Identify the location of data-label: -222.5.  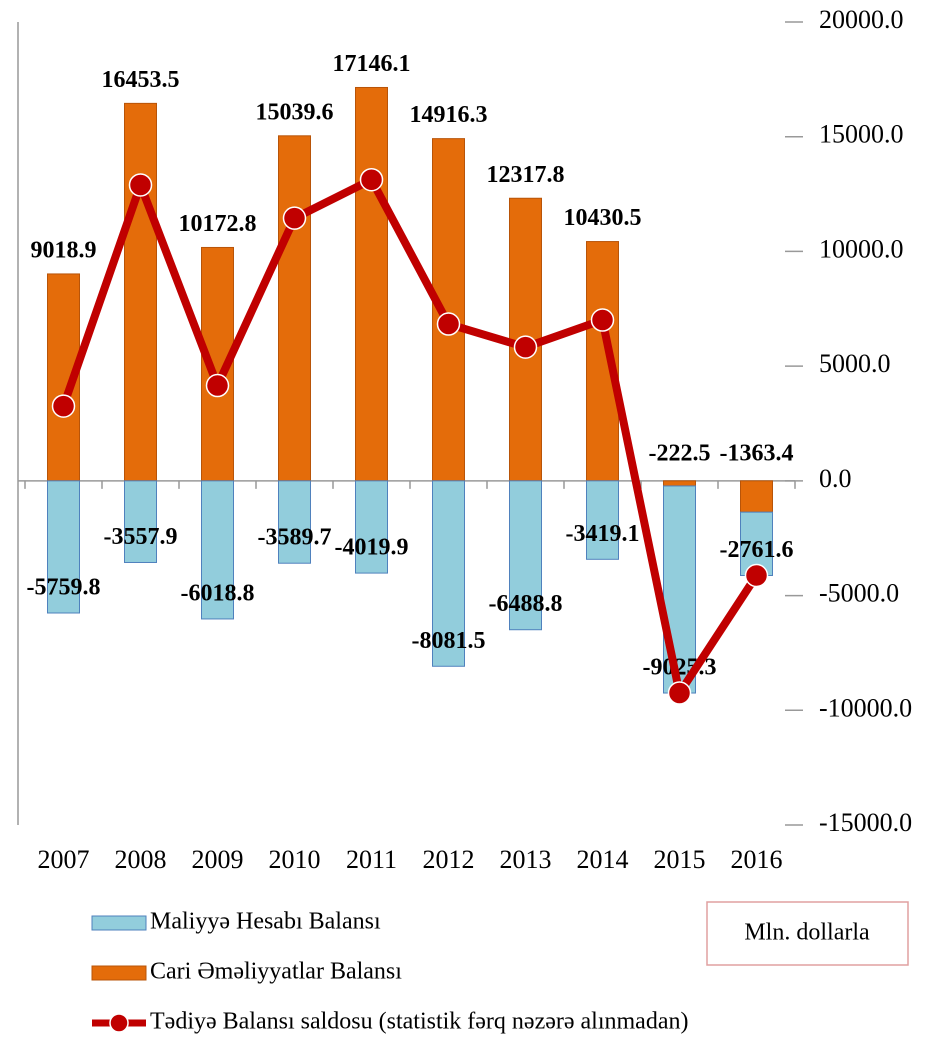
(680, 453).